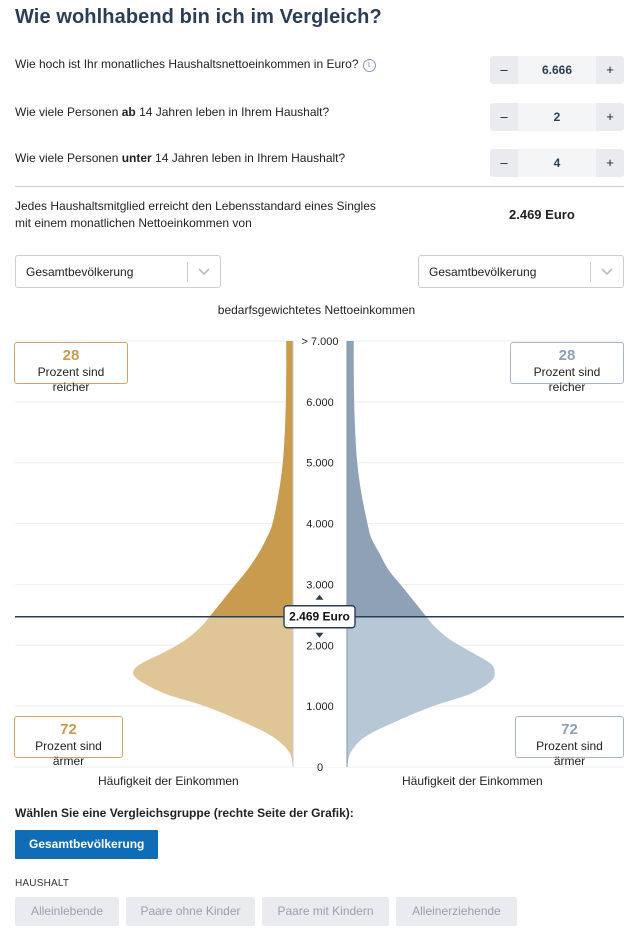  What do you see at coordinates (504, 69) in the screenshot?
I see `income-decrement-button: –` at bounding box center [504, 69].